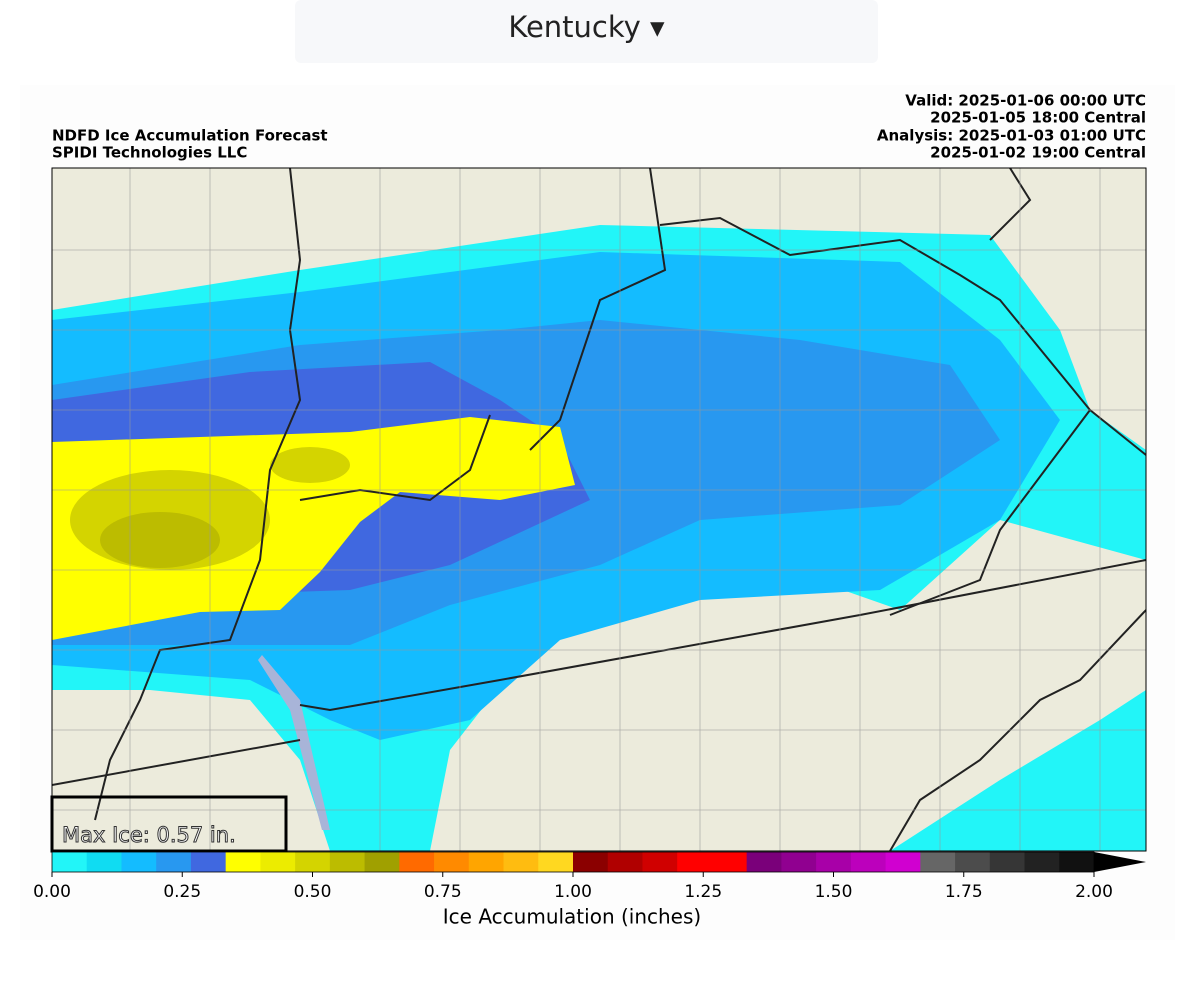 The height and width of the screenshot is (998, 1193). What do you see at coordinates (964, 892) in the screenshot?
I see `colorbar-tick-label: 1.75` at bounding box center [964, 892].